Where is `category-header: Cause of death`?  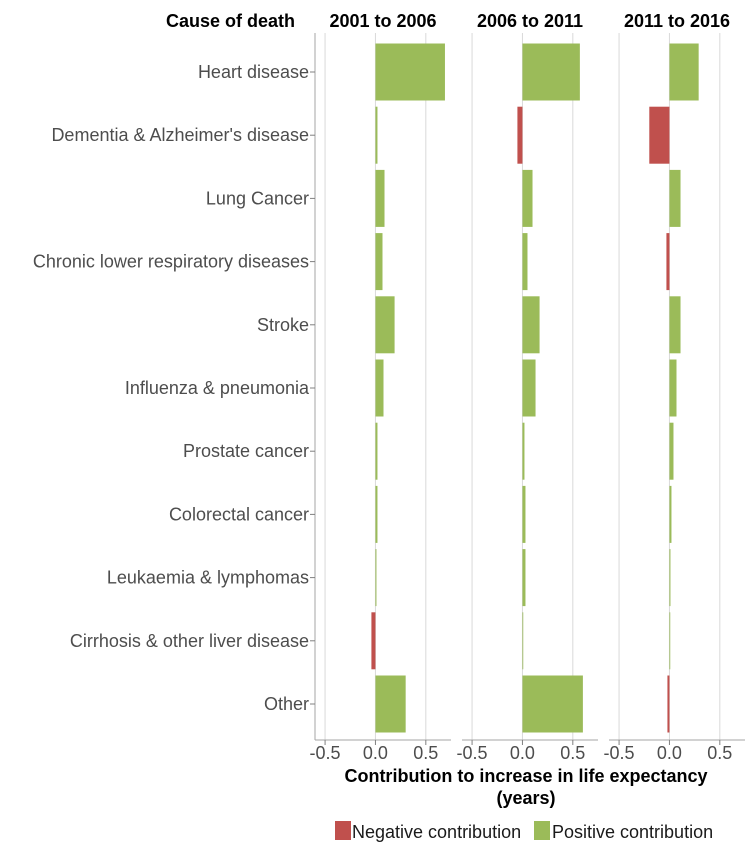 category-header: Cause of death is located at coordinates (230, 21).